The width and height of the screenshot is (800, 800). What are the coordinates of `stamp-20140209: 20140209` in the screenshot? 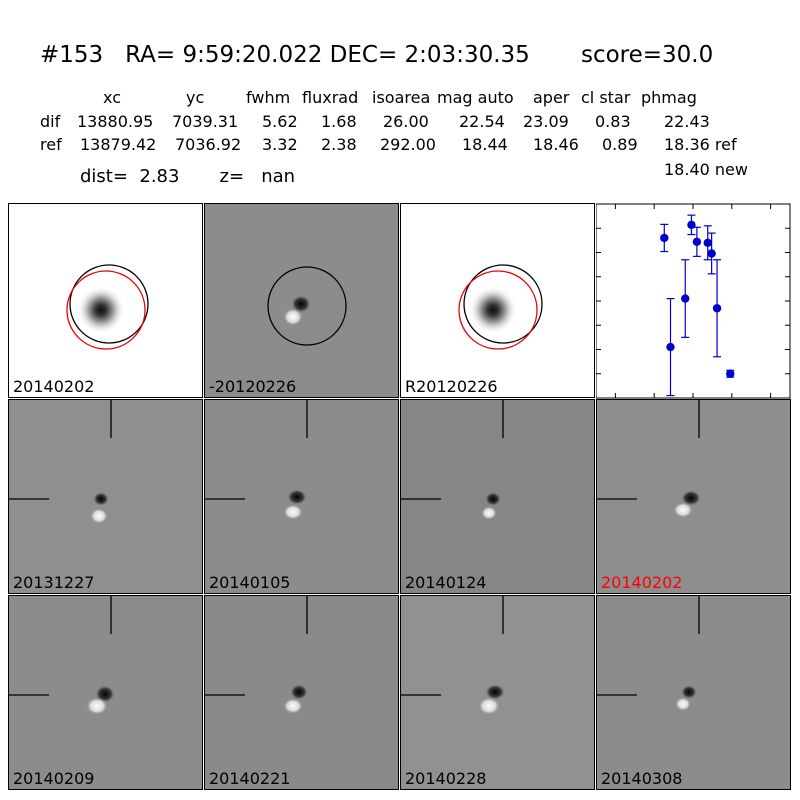 It's located at (105, 692).